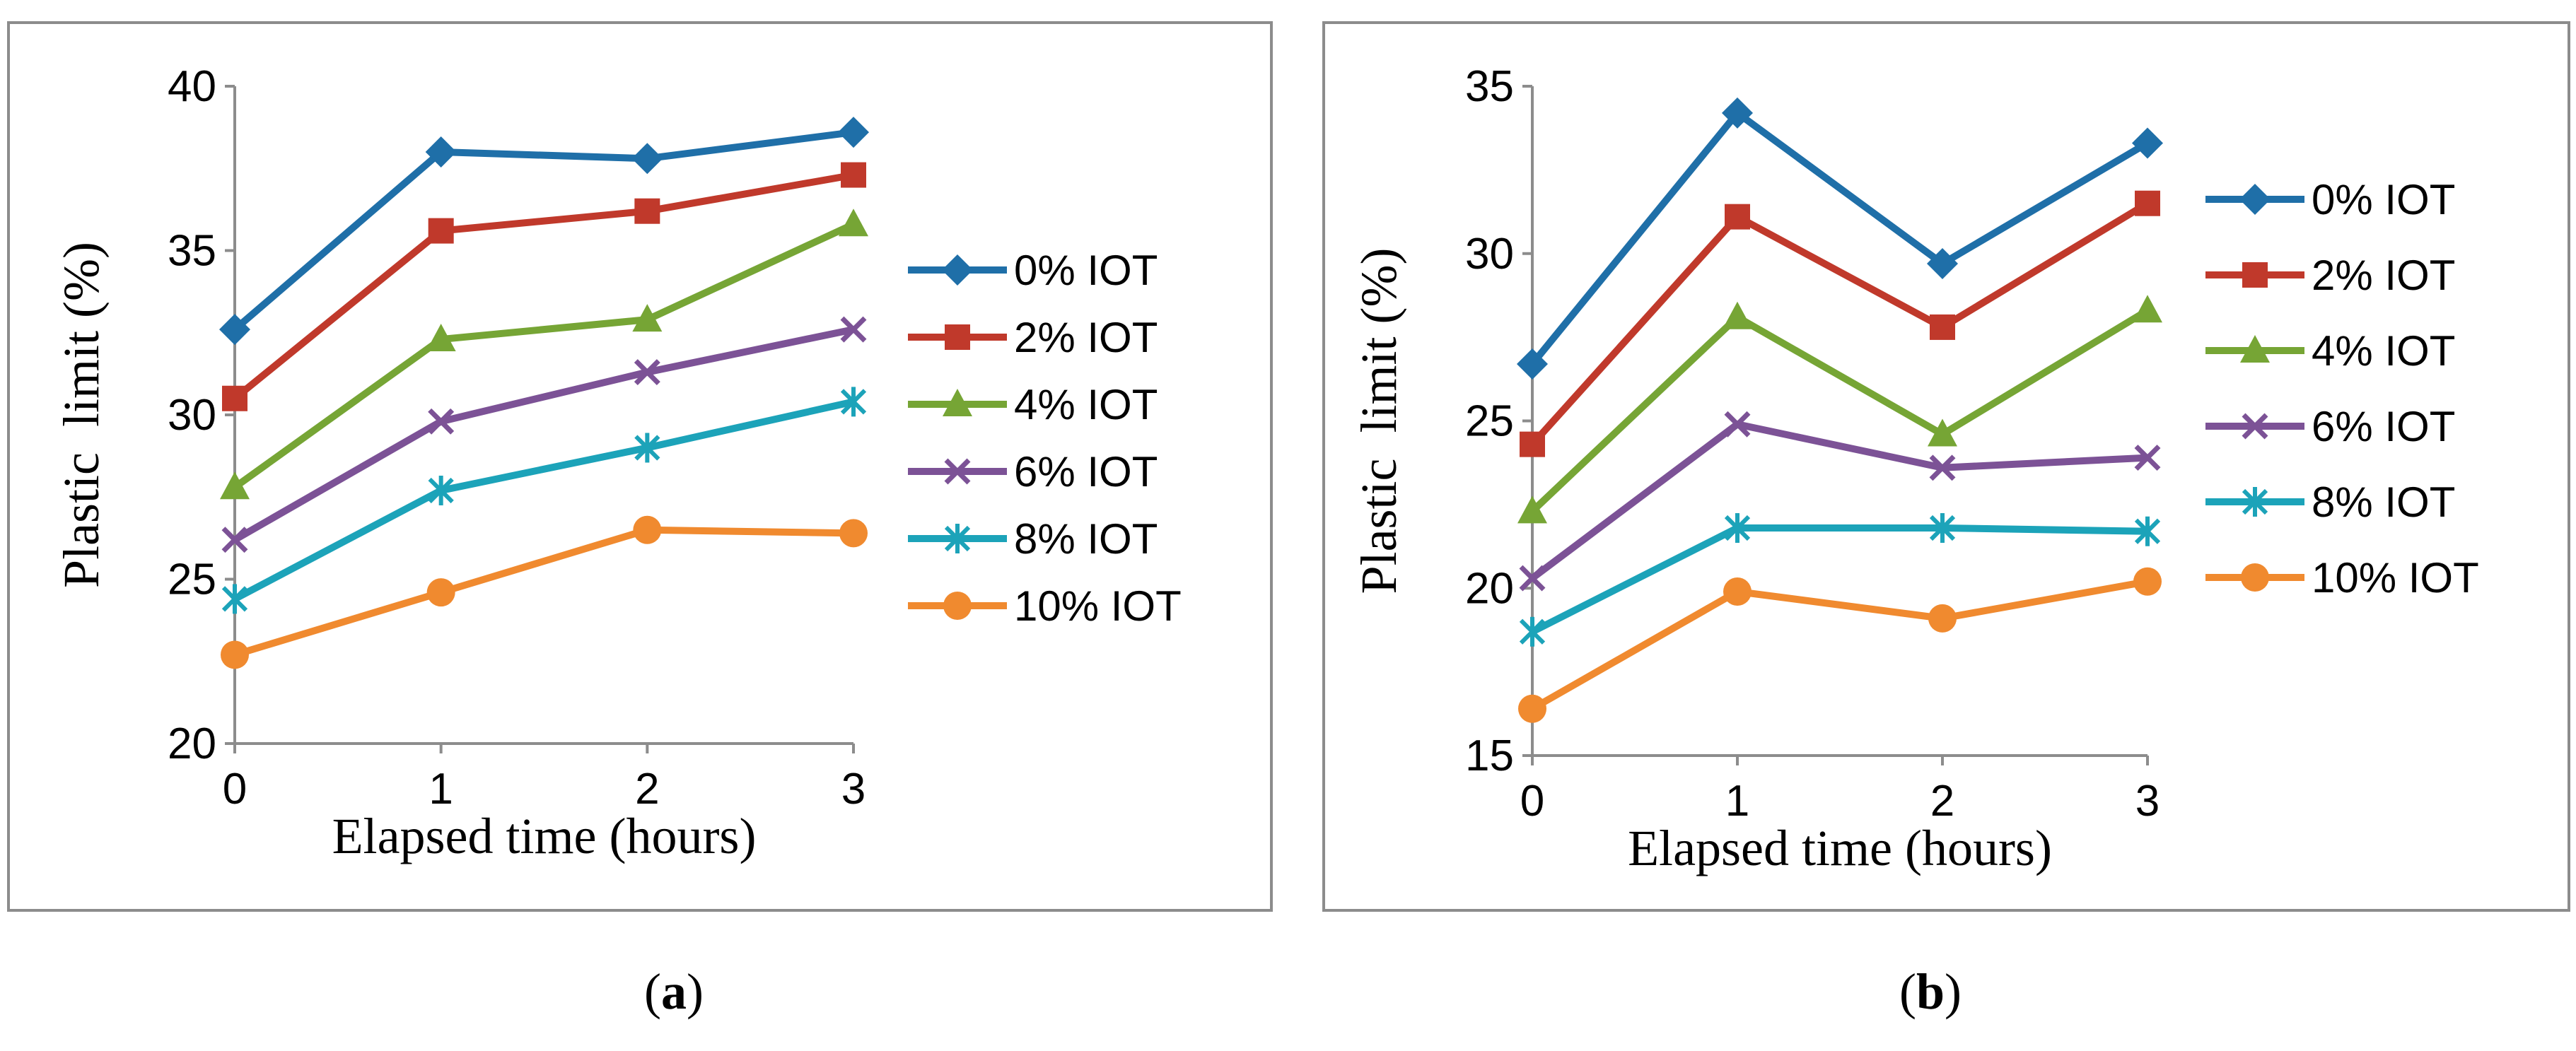 This screenshot has height=1051, width=2576. What do you see at coordinates (1379, 421) in the screenshot?
I see `chart-b-y-axis-title: Plastic limit (%)` at bounding box center [1379, 421].